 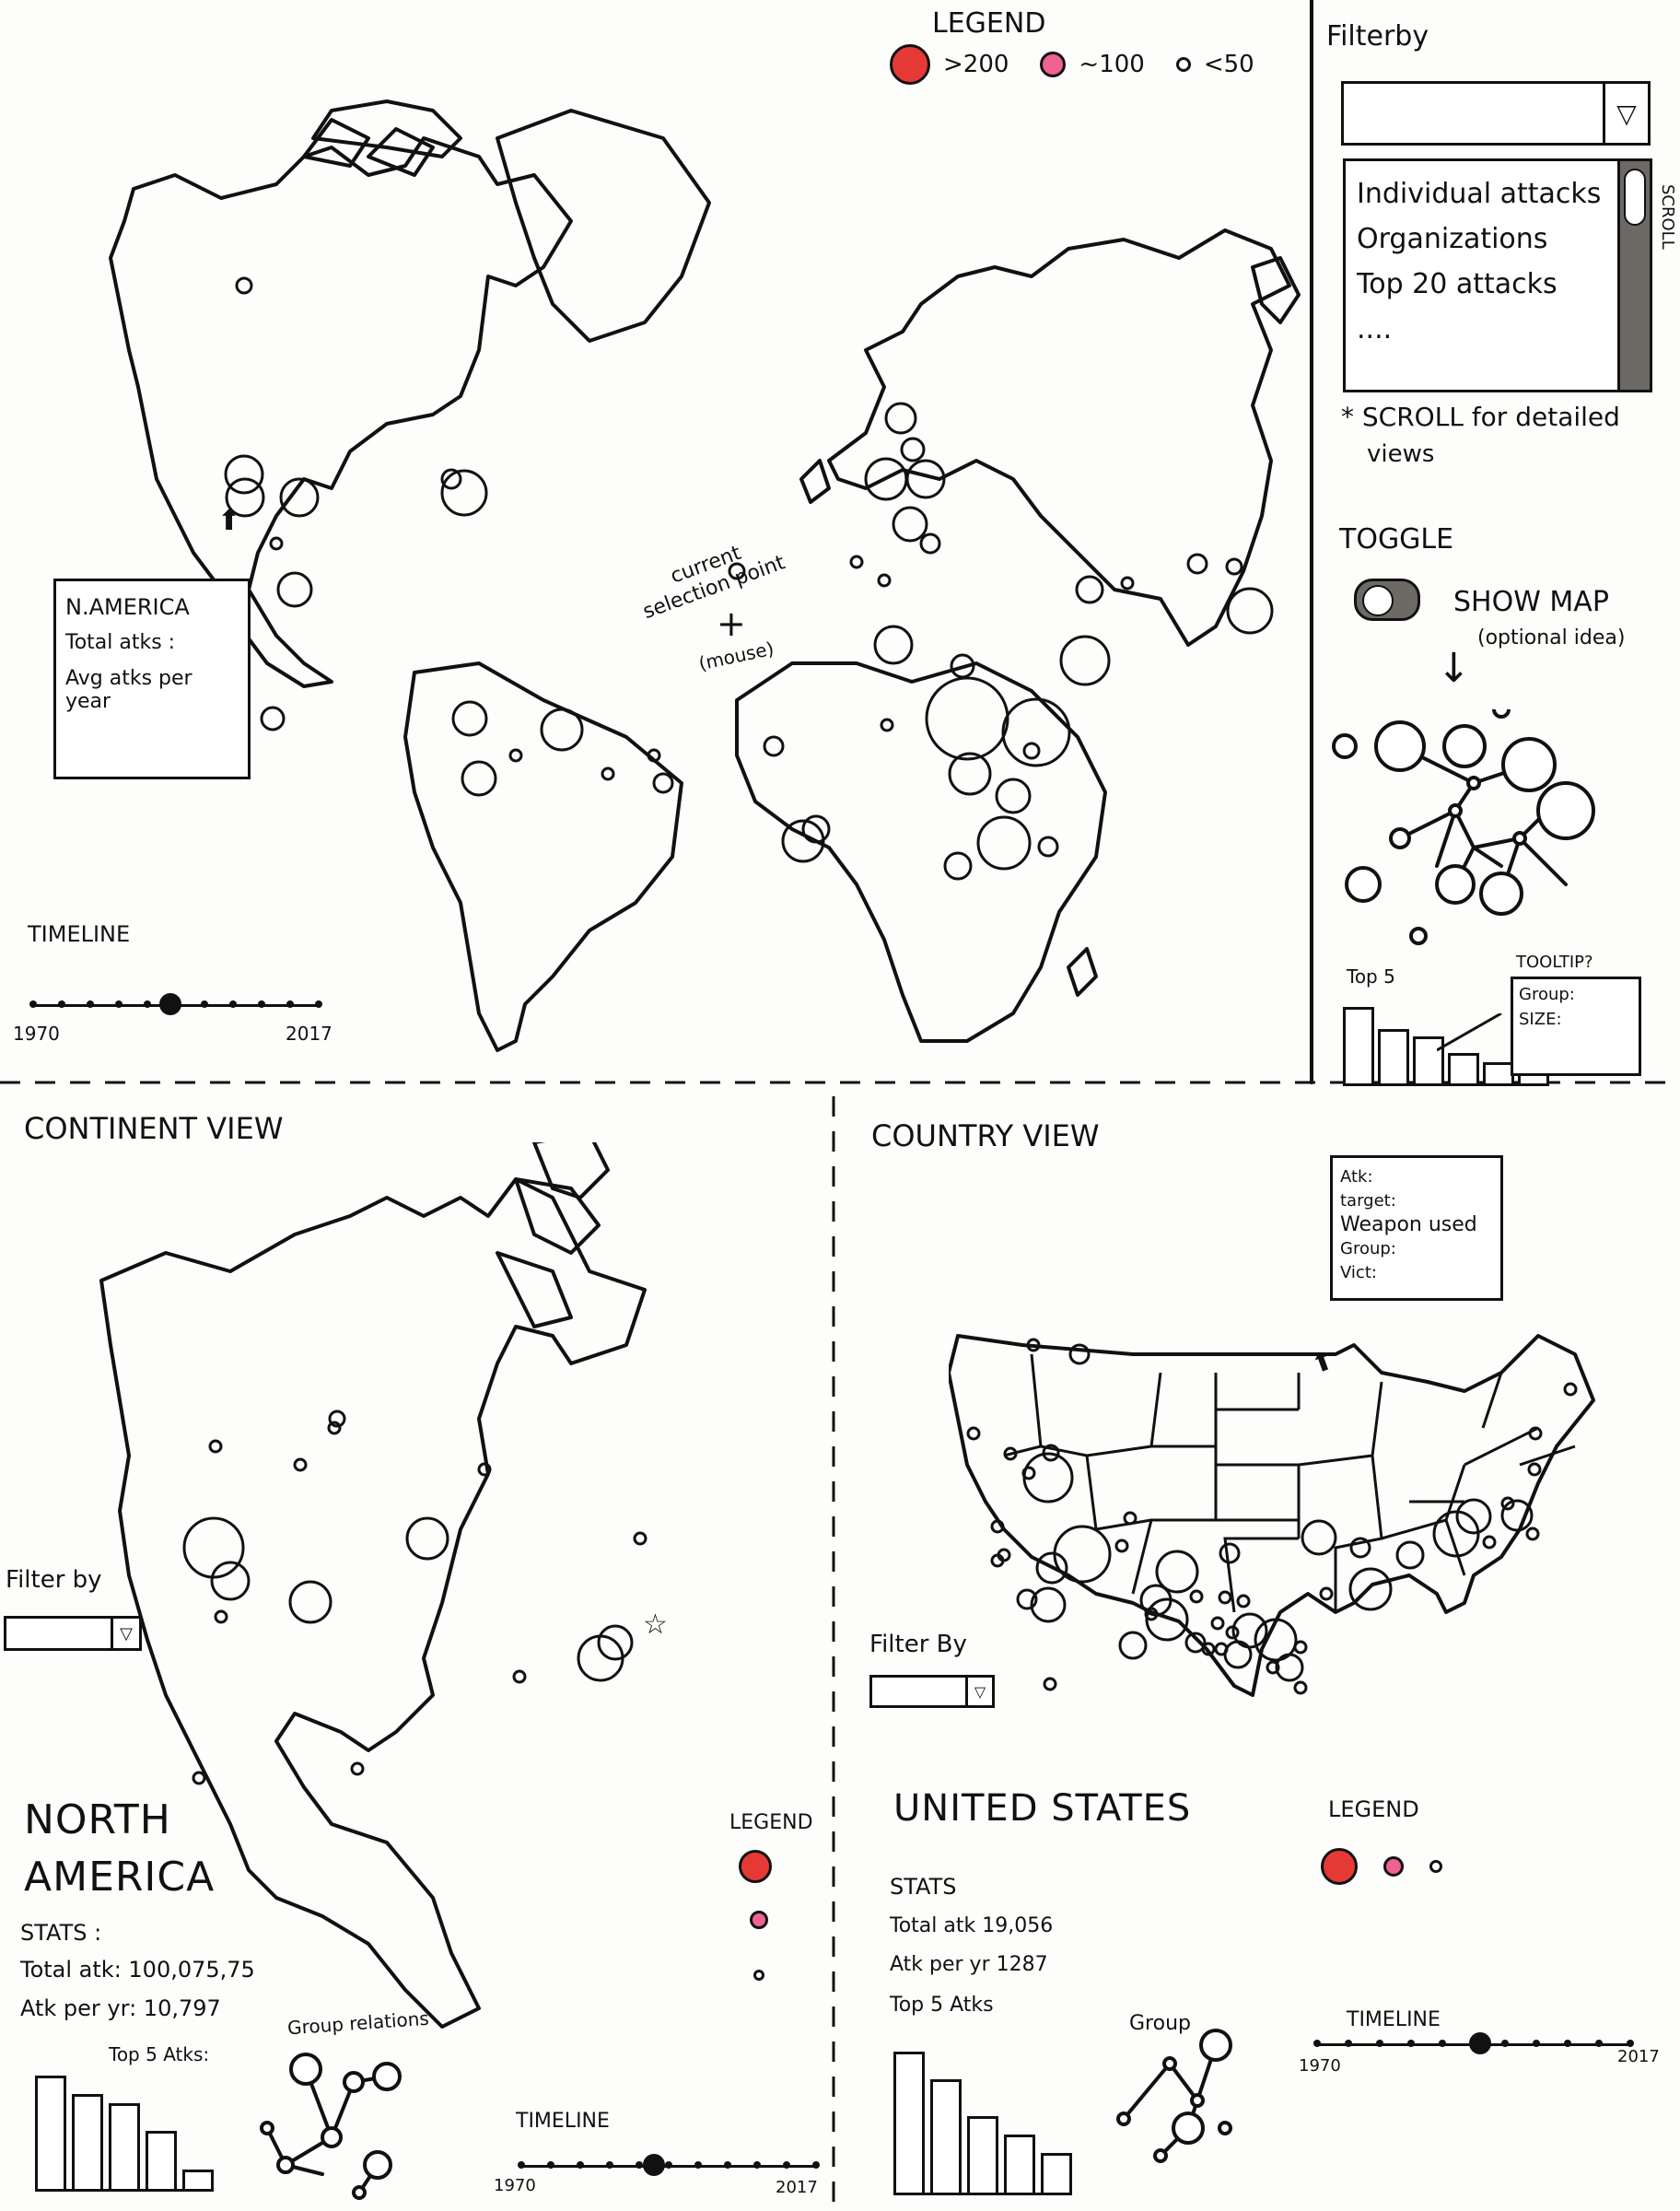 I want to click on list-item-top-20-attacks: Top 20 attacks, so click(x=1457, y=284).